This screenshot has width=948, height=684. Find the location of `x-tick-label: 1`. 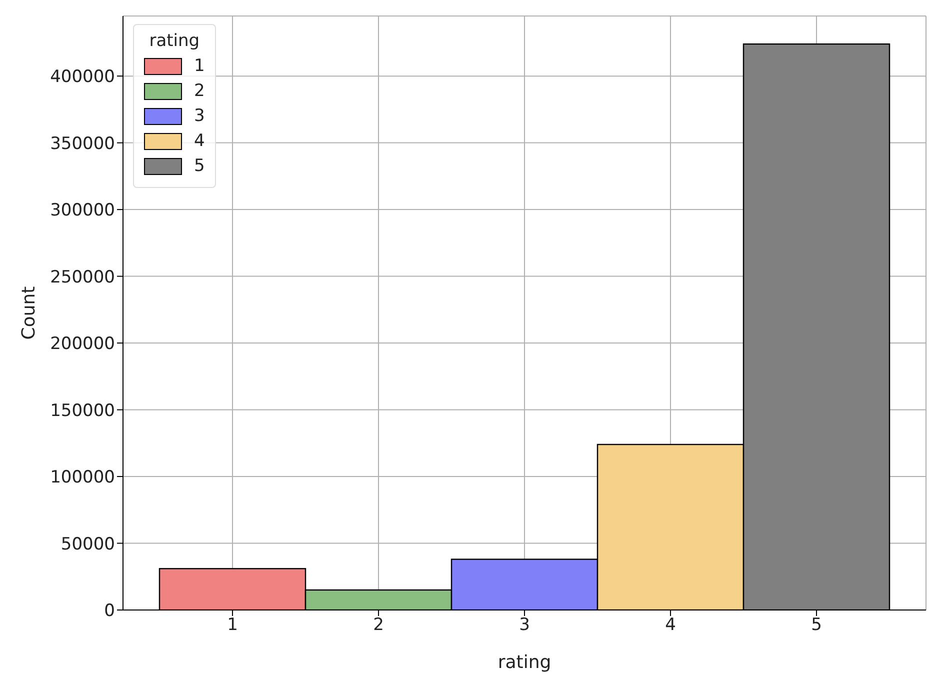

x-tick-label: 1 is located at coordinates (232, 625).